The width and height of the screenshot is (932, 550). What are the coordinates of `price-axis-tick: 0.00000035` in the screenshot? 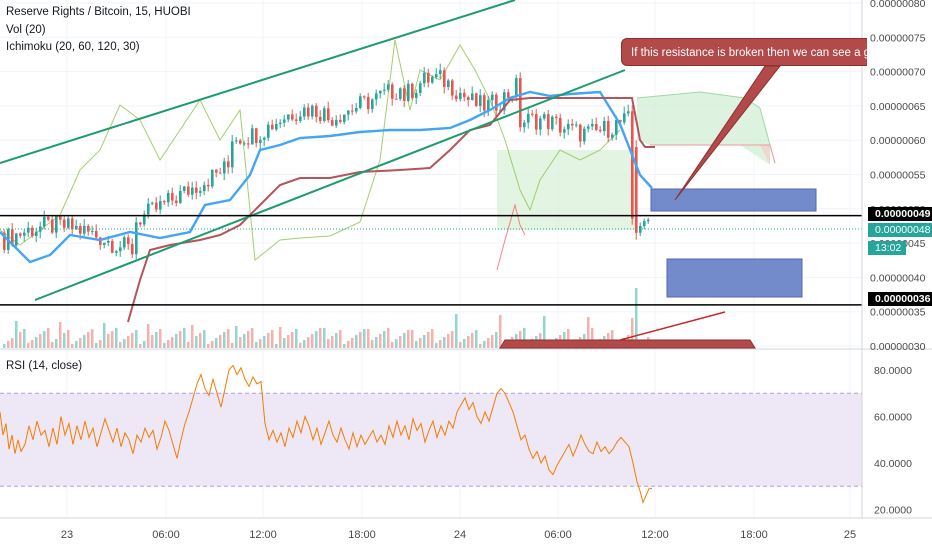 It's located at (898, 313).